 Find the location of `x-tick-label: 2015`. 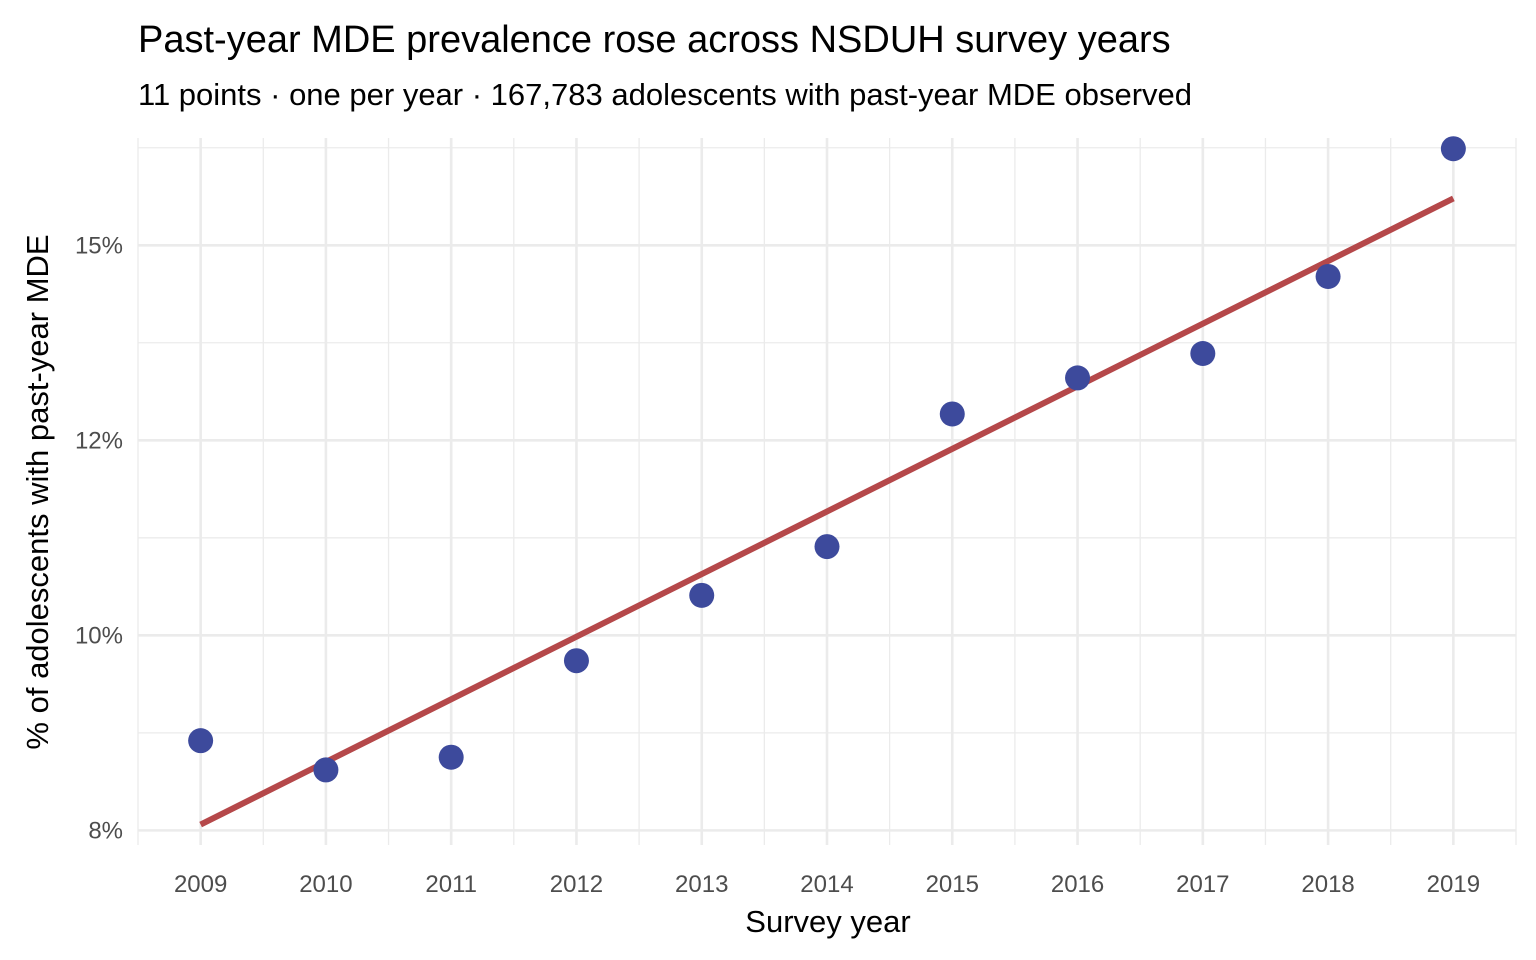

x-tick-label: 2015 is located at coordinates (952, 884).